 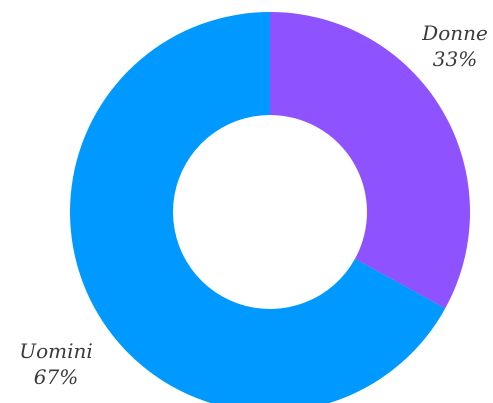 I want to click on slice-label-donne: Donne 33%, so click(x=455, y=46).